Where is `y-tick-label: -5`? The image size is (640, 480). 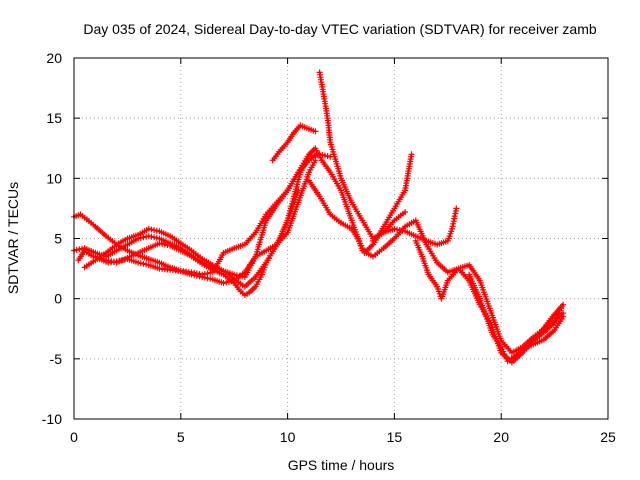
y-tick-label: -5 is located at coordinates (56, 359).